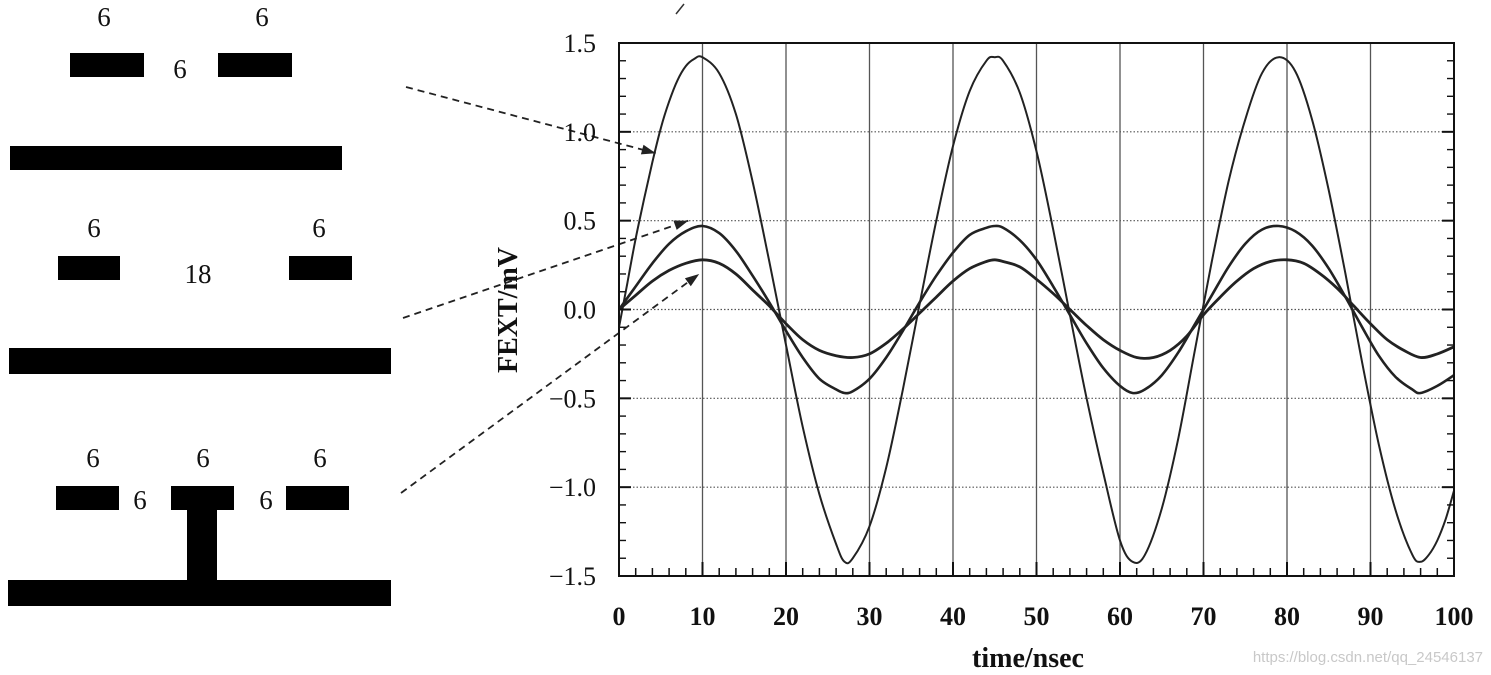 This screenshot has width=1491, height=675. What do you see at coordinates (89, 268) in the screenshot?
I see `geometry-2-trace-left` at bounding box center [89, 268].